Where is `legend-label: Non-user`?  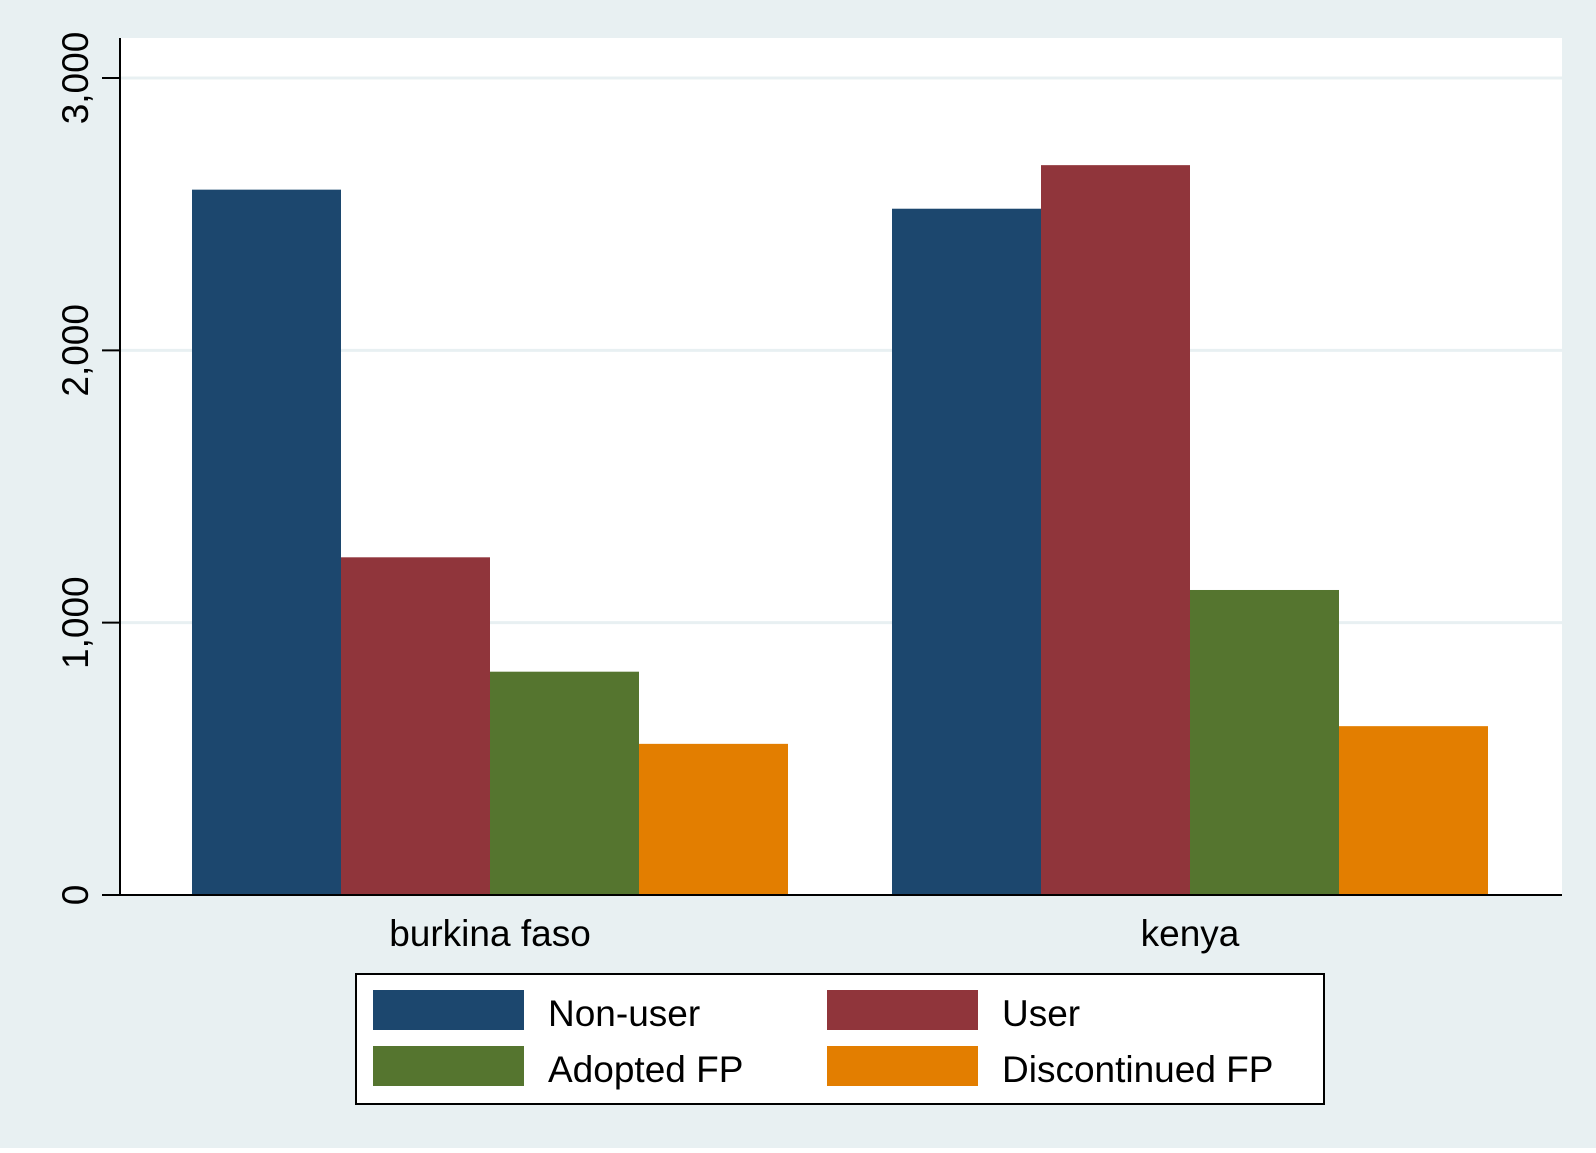
legend-label: Non-user is located at coordinates (624, 1013).